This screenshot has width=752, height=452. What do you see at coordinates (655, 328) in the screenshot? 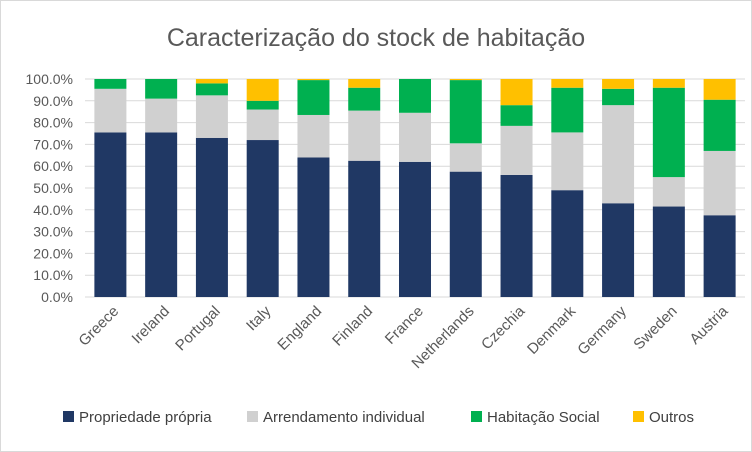
I see `x-tick-label: Sweden` at bounding box center [655, 328].